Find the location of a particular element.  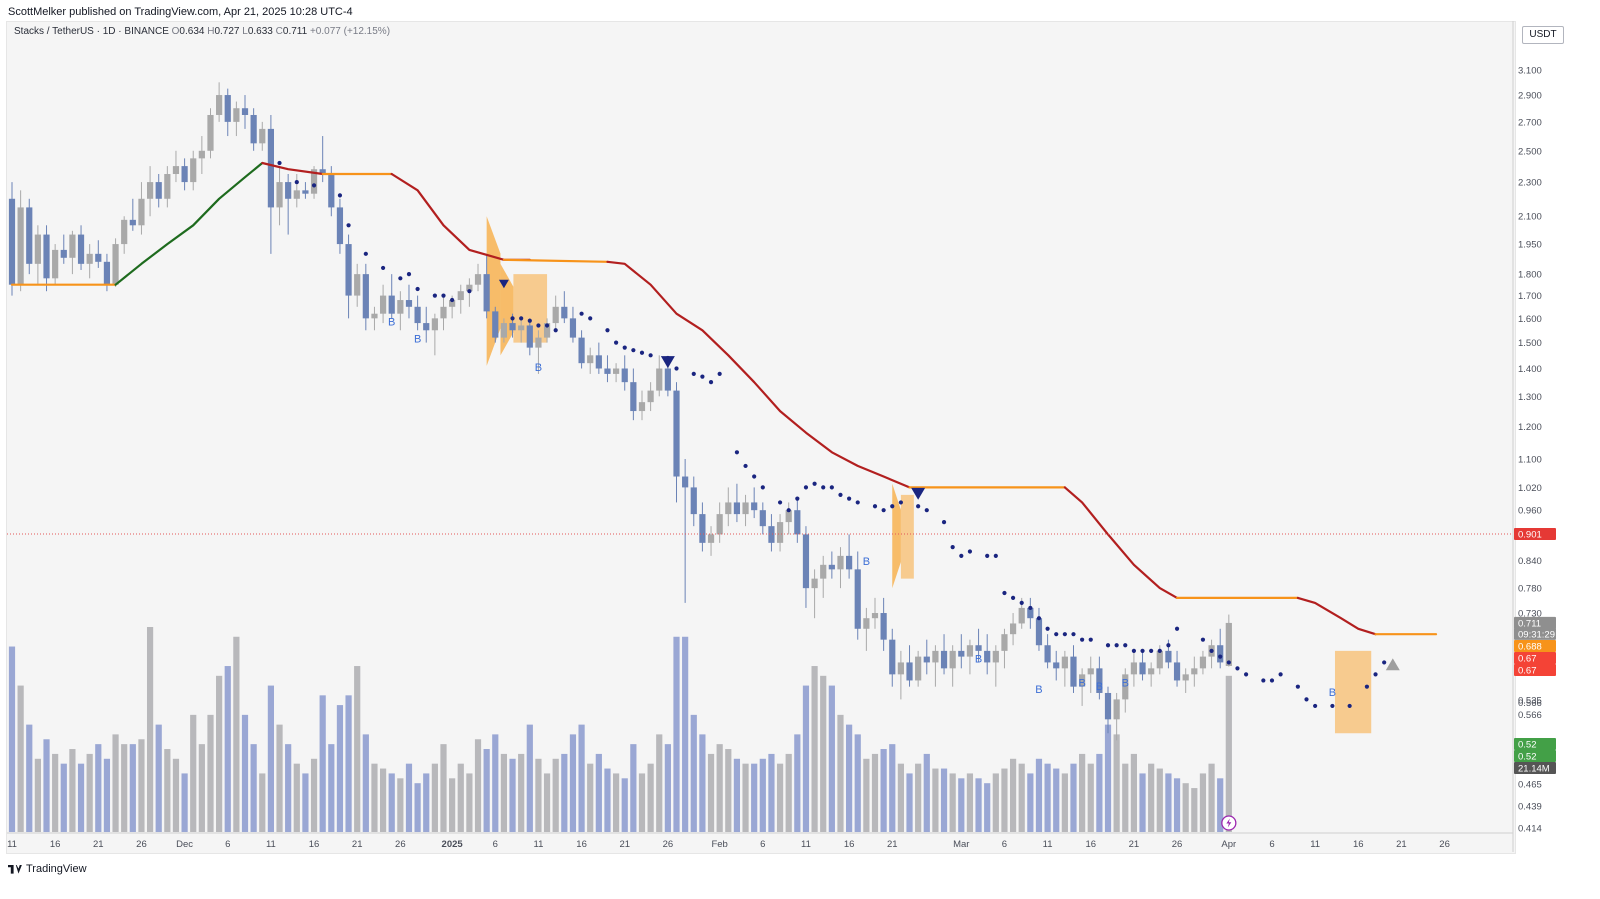

lightning-bolt-icon is located at coordinates (1229, 823).